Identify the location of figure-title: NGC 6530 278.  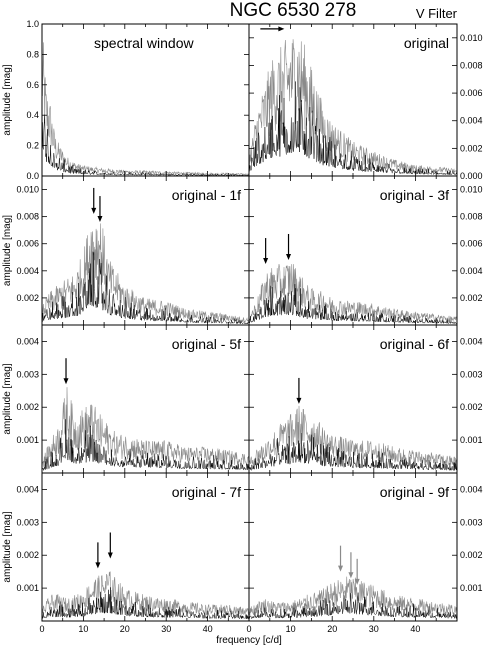
(293, 10).